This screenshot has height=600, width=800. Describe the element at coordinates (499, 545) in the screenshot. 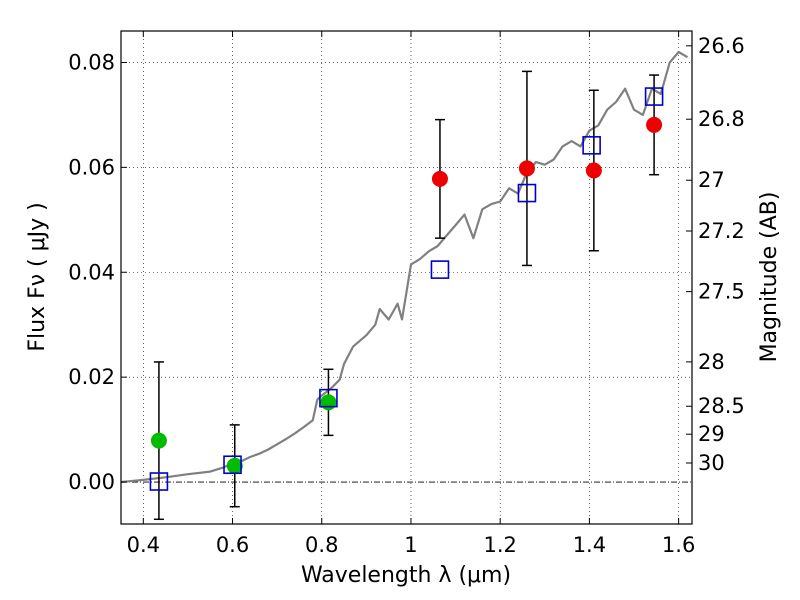

I see `x-tick-label: 1.2` at that location.